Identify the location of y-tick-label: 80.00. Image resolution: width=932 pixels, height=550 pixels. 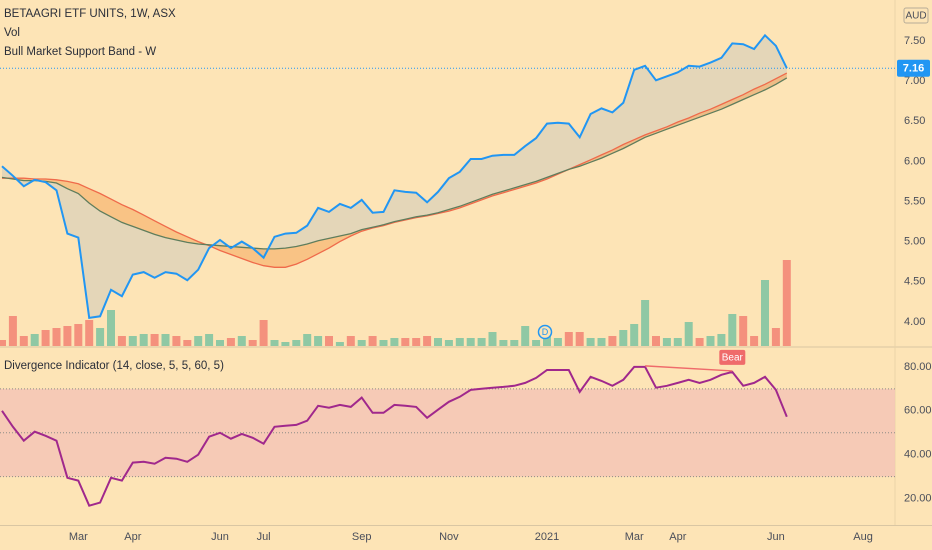
(918, 367).